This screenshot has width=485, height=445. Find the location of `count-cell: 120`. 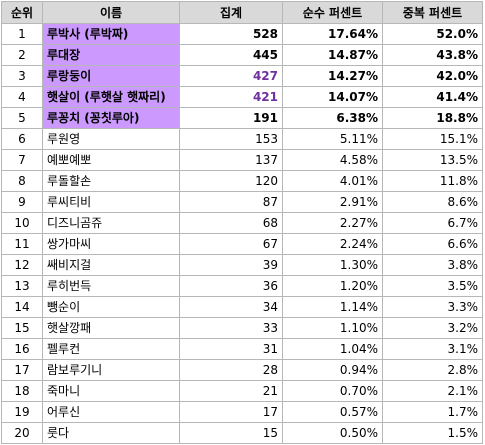

count-cell: 120 is located at coordinates (231, 181).